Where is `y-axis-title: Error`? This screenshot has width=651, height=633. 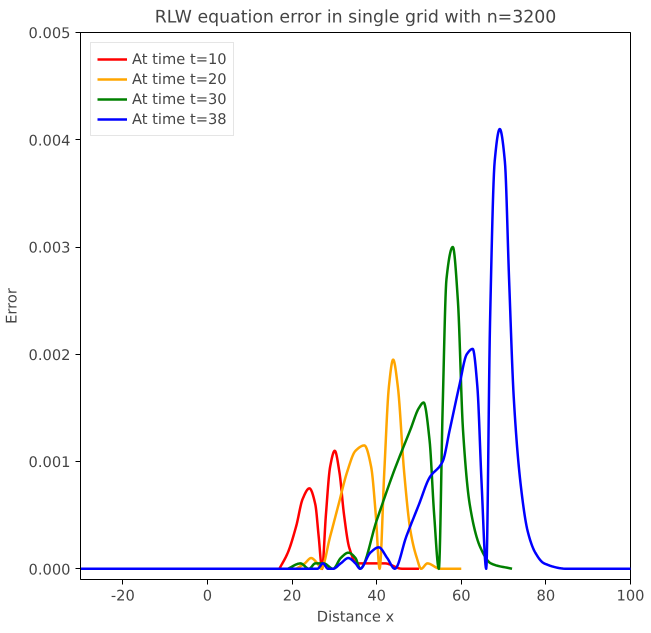 y-axis-title: Error is located at coordinates (12, 305).